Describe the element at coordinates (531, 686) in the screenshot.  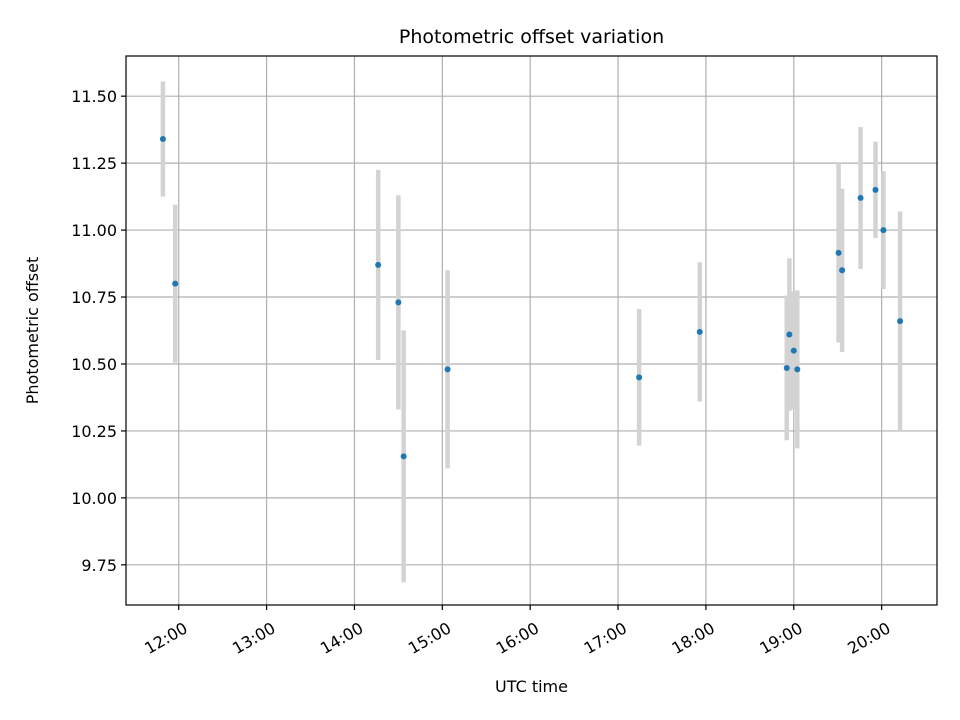
I see `x-axis-label: UTC time` at that location.